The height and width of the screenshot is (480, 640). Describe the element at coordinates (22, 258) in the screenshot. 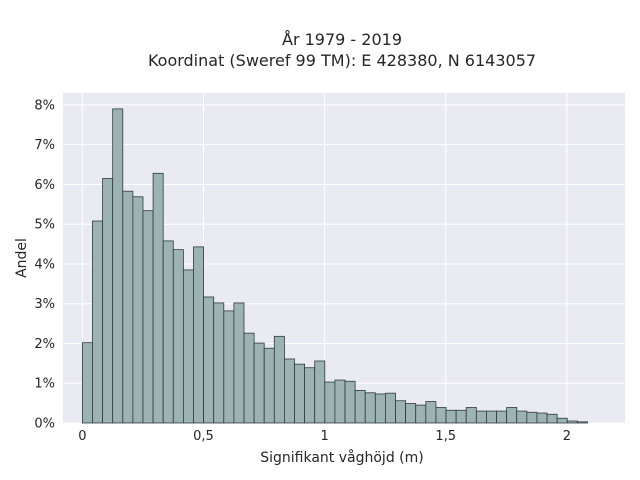

I see `y-axis-label: Andel` at that location.